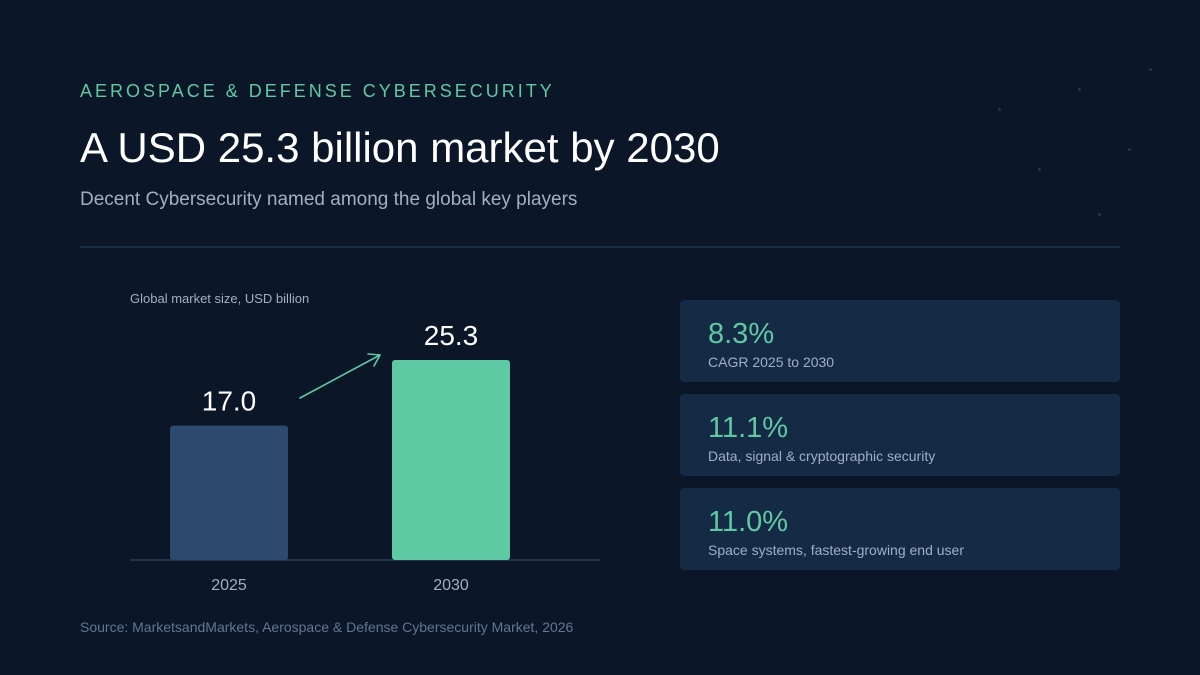 The image size is (1200, 675). What do you see at coordinates (340, 376) in the screenshot?
I see `growth-arrow-icon` at bounding box center [340, 376].